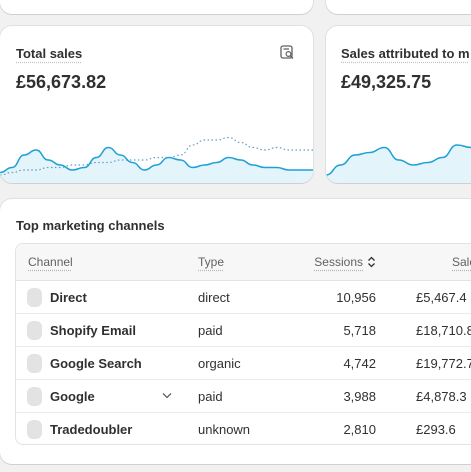 This screenshot has width=471, height=472. What do you see at coordinates (398, 104) in the screenshot?
I see `sales-attributed-card: Sales attributed to m £49,325.75` at bounding box center [398, 104].